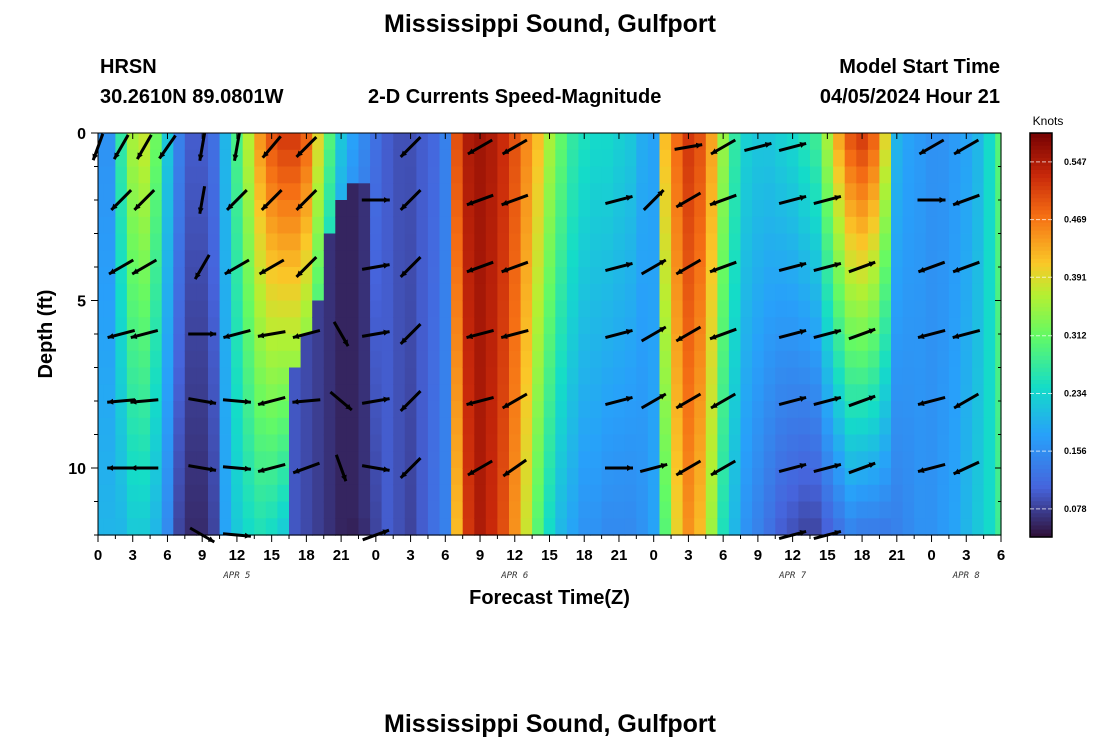 The width and height of the screenshot is (1100, 750). What do you see at coordinates (81, 302) in the screenshot?
I see `y-tick-label: 5` at bounding box center [81, 302].